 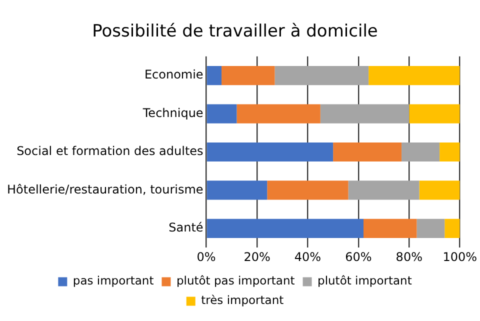 I want to click on x-tick-label: 0%, so click(x=206, y=257).